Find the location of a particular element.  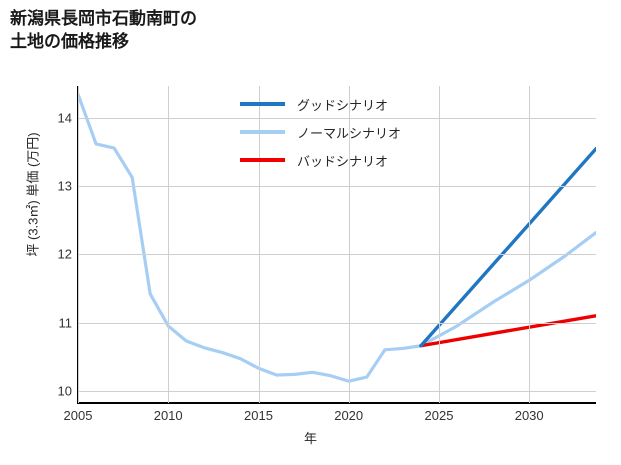

gridline-x-2010 is located at coordinates (169, 244).